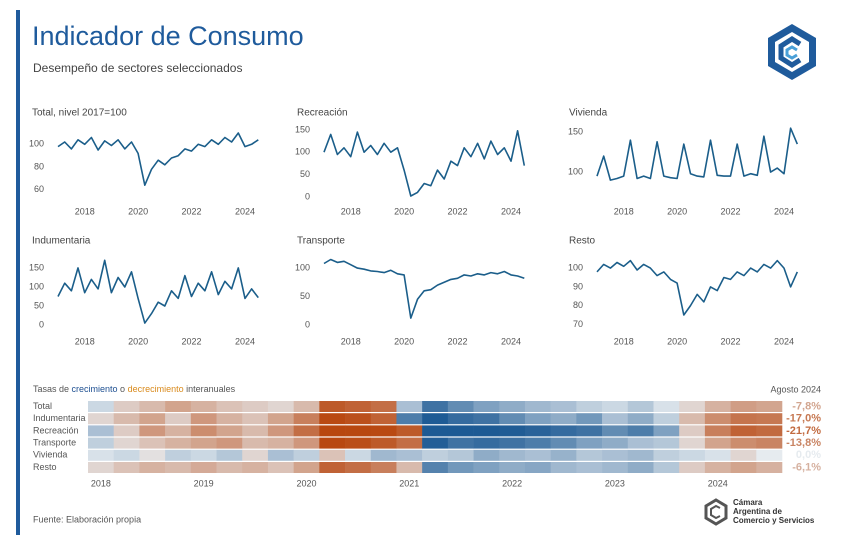 This screenshot has width=860, height=546. Describe the element at coordinates (56, 430) in the screenshot. I see `row-label: Recreación` at that location.